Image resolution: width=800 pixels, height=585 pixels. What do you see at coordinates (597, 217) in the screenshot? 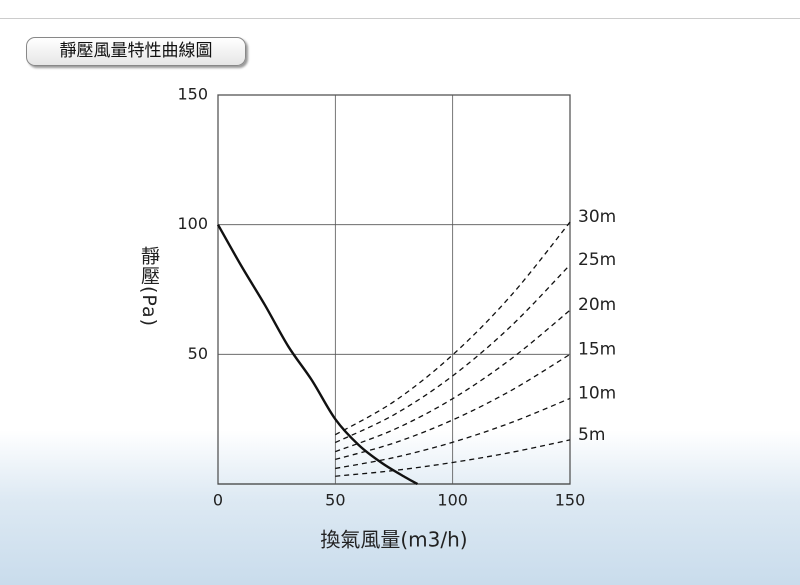
I see `legend-label: 30m` at bounding box center [597, 217].